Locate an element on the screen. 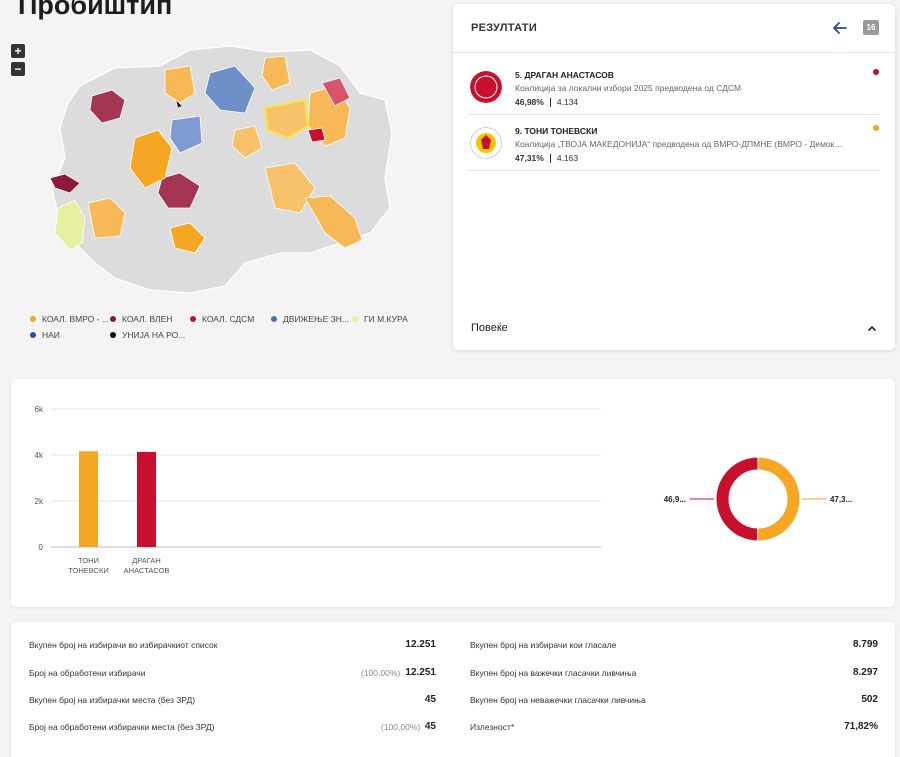 Image resolution: width=900 pixels, height=757 pixels. more-toggle: Повеќе is located at coordinates (674, 328).